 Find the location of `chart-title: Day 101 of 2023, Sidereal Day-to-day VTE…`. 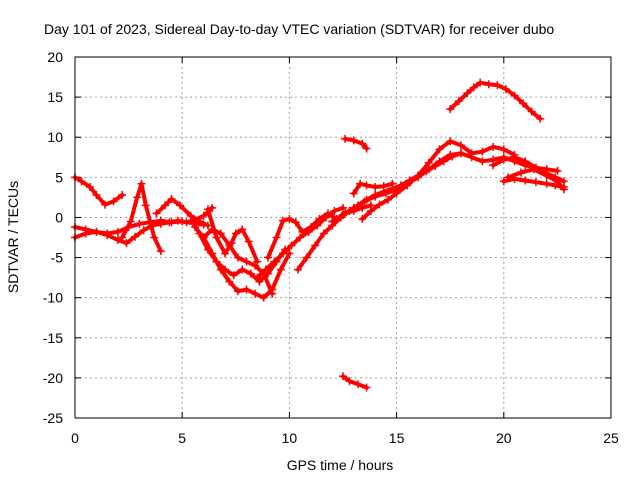

chart-title: Day 101 of 2023, Sidereal Day-to-day VTE… is located at coordinates (299, 29).